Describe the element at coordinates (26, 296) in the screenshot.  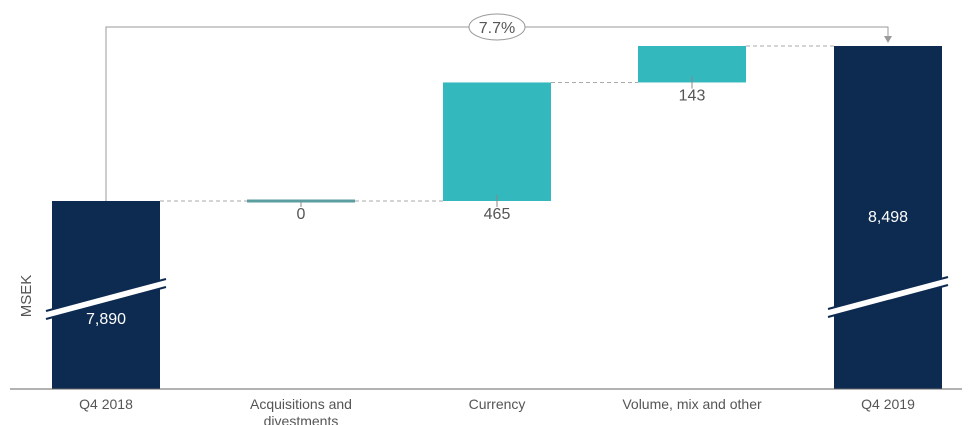
I see `y-axis-label: MSEK` at that location.